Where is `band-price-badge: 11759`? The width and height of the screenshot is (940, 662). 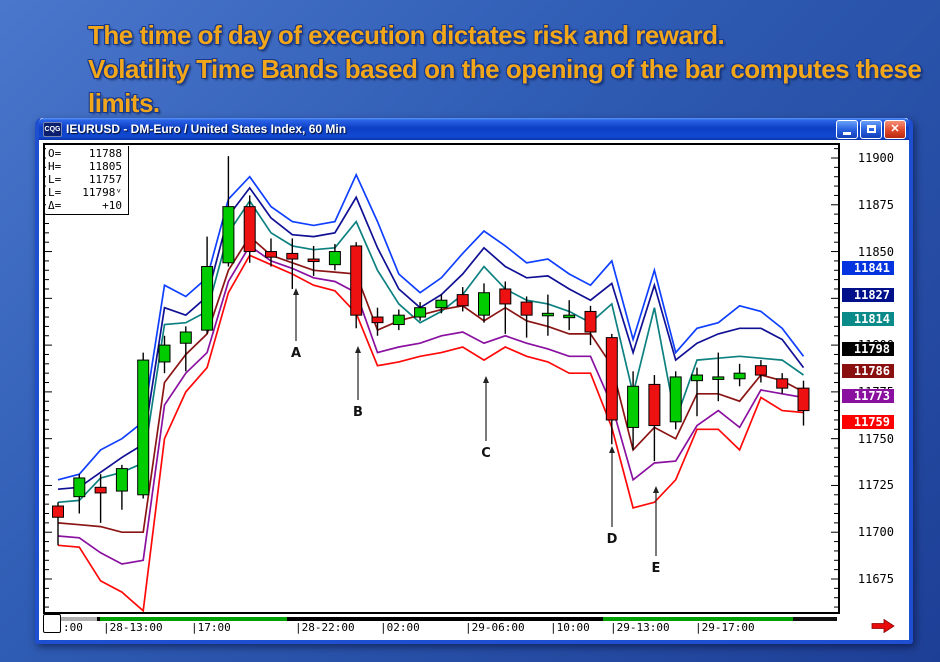
band-price-badge: 11759 is located at coordinates (868, 421).